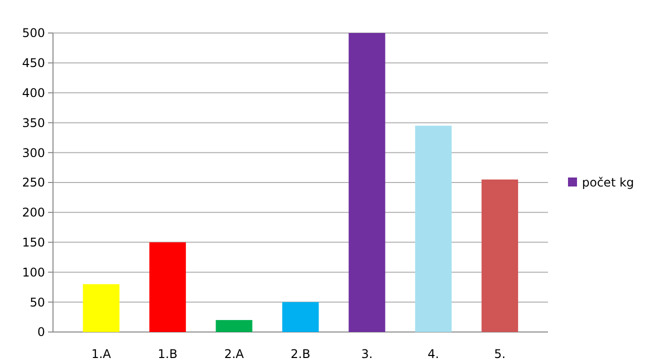 The image size is (645, 364). Describe the element at coordinates (33, 183) in the screenshot. I see `y-tick-label: 250` at that location.